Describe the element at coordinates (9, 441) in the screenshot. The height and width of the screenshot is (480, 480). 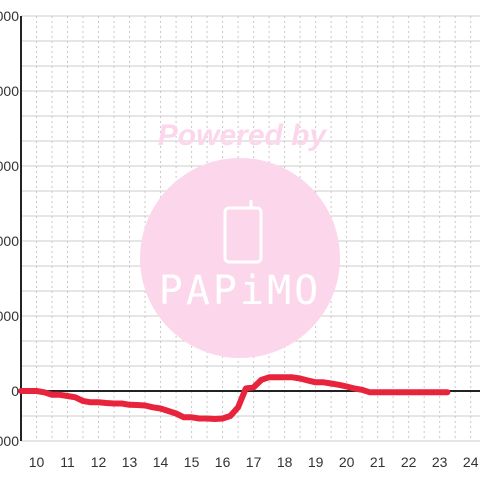
I see `y-tick-label: -20,000` at that location.